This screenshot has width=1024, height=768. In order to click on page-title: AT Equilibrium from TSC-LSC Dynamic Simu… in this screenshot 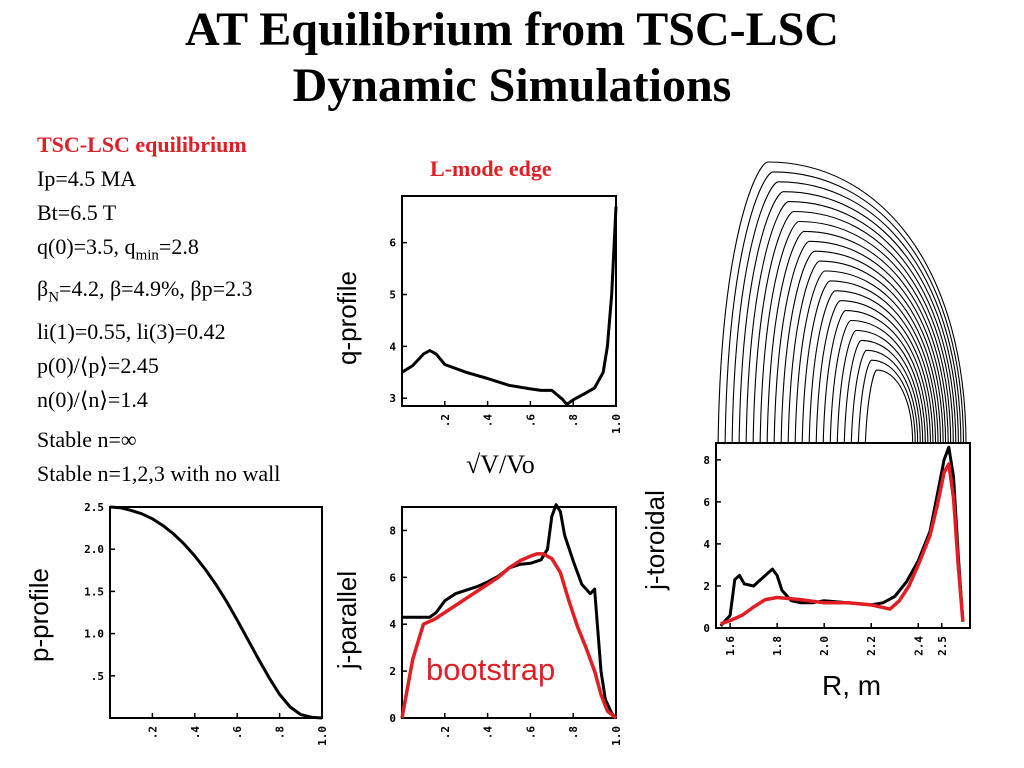, I will do `click(512, 58)`.